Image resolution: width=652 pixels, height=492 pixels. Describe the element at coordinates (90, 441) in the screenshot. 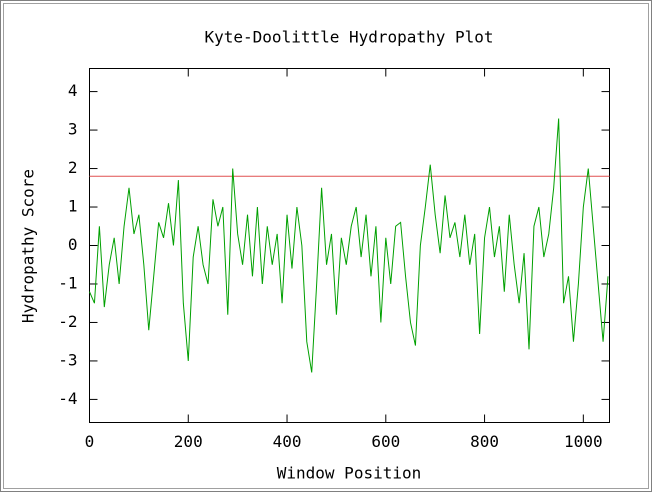

I see `x-tick-label: 0` at that location.